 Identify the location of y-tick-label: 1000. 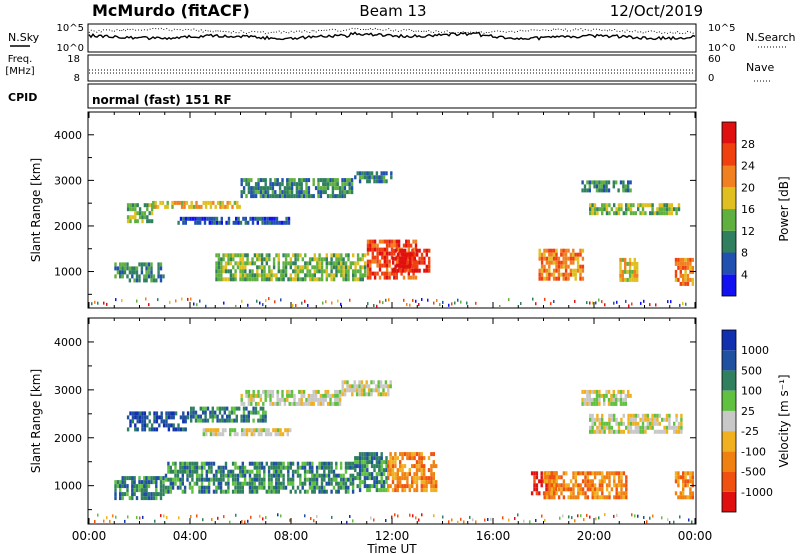
(68, 272).